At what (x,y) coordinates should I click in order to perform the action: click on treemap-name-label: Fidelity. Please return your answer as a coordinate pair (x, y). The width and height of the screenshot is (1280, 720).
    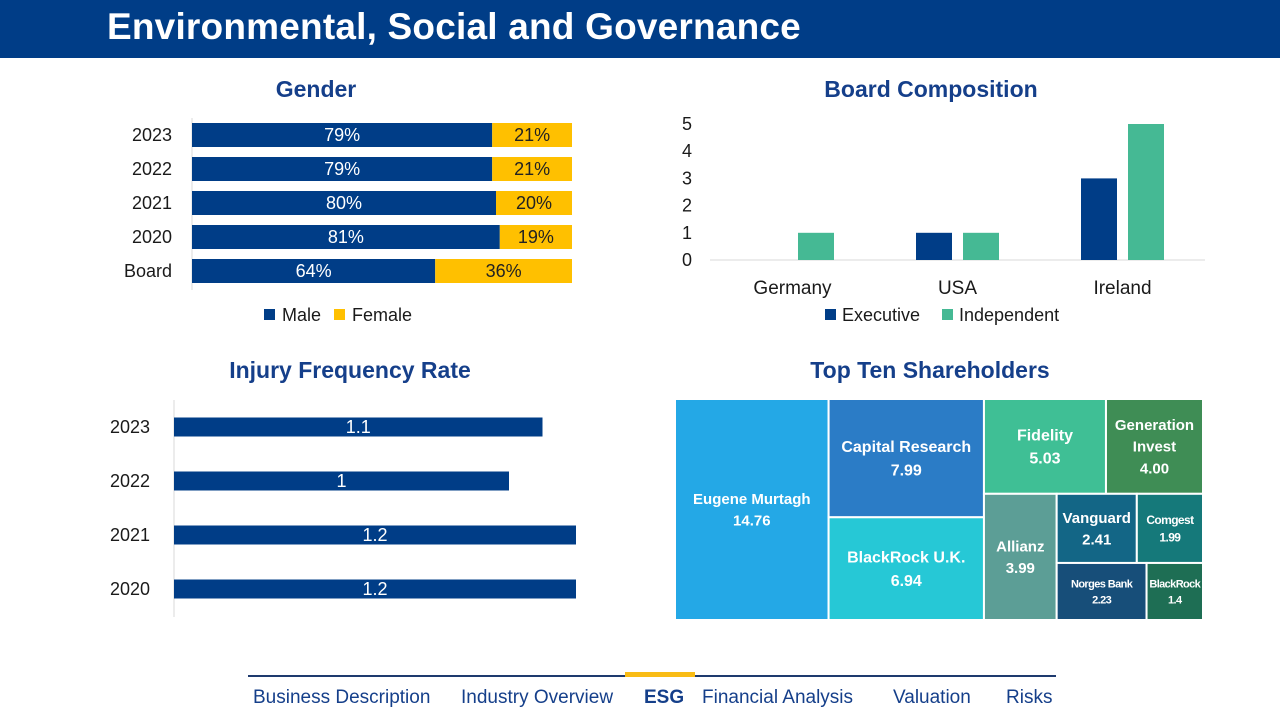
    Looking at the image, I should click on (1045, 435).